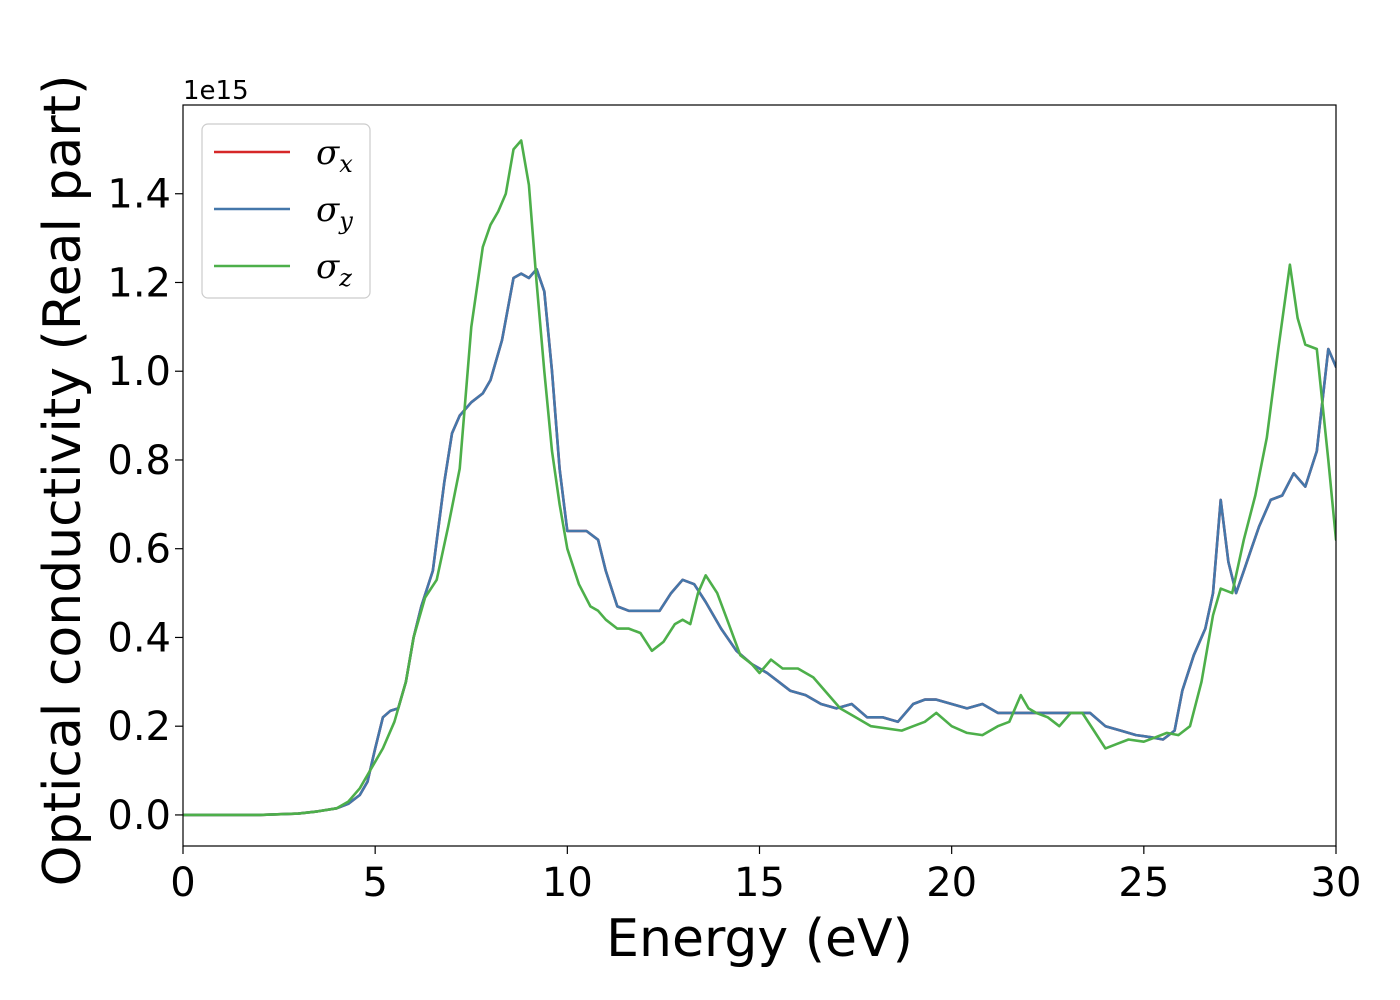  What do you see at coordinates (63, 481) in the screenshot?
I see `y-axis-label: Optical conductivity (Real part)` at bounding box center [63, 481].